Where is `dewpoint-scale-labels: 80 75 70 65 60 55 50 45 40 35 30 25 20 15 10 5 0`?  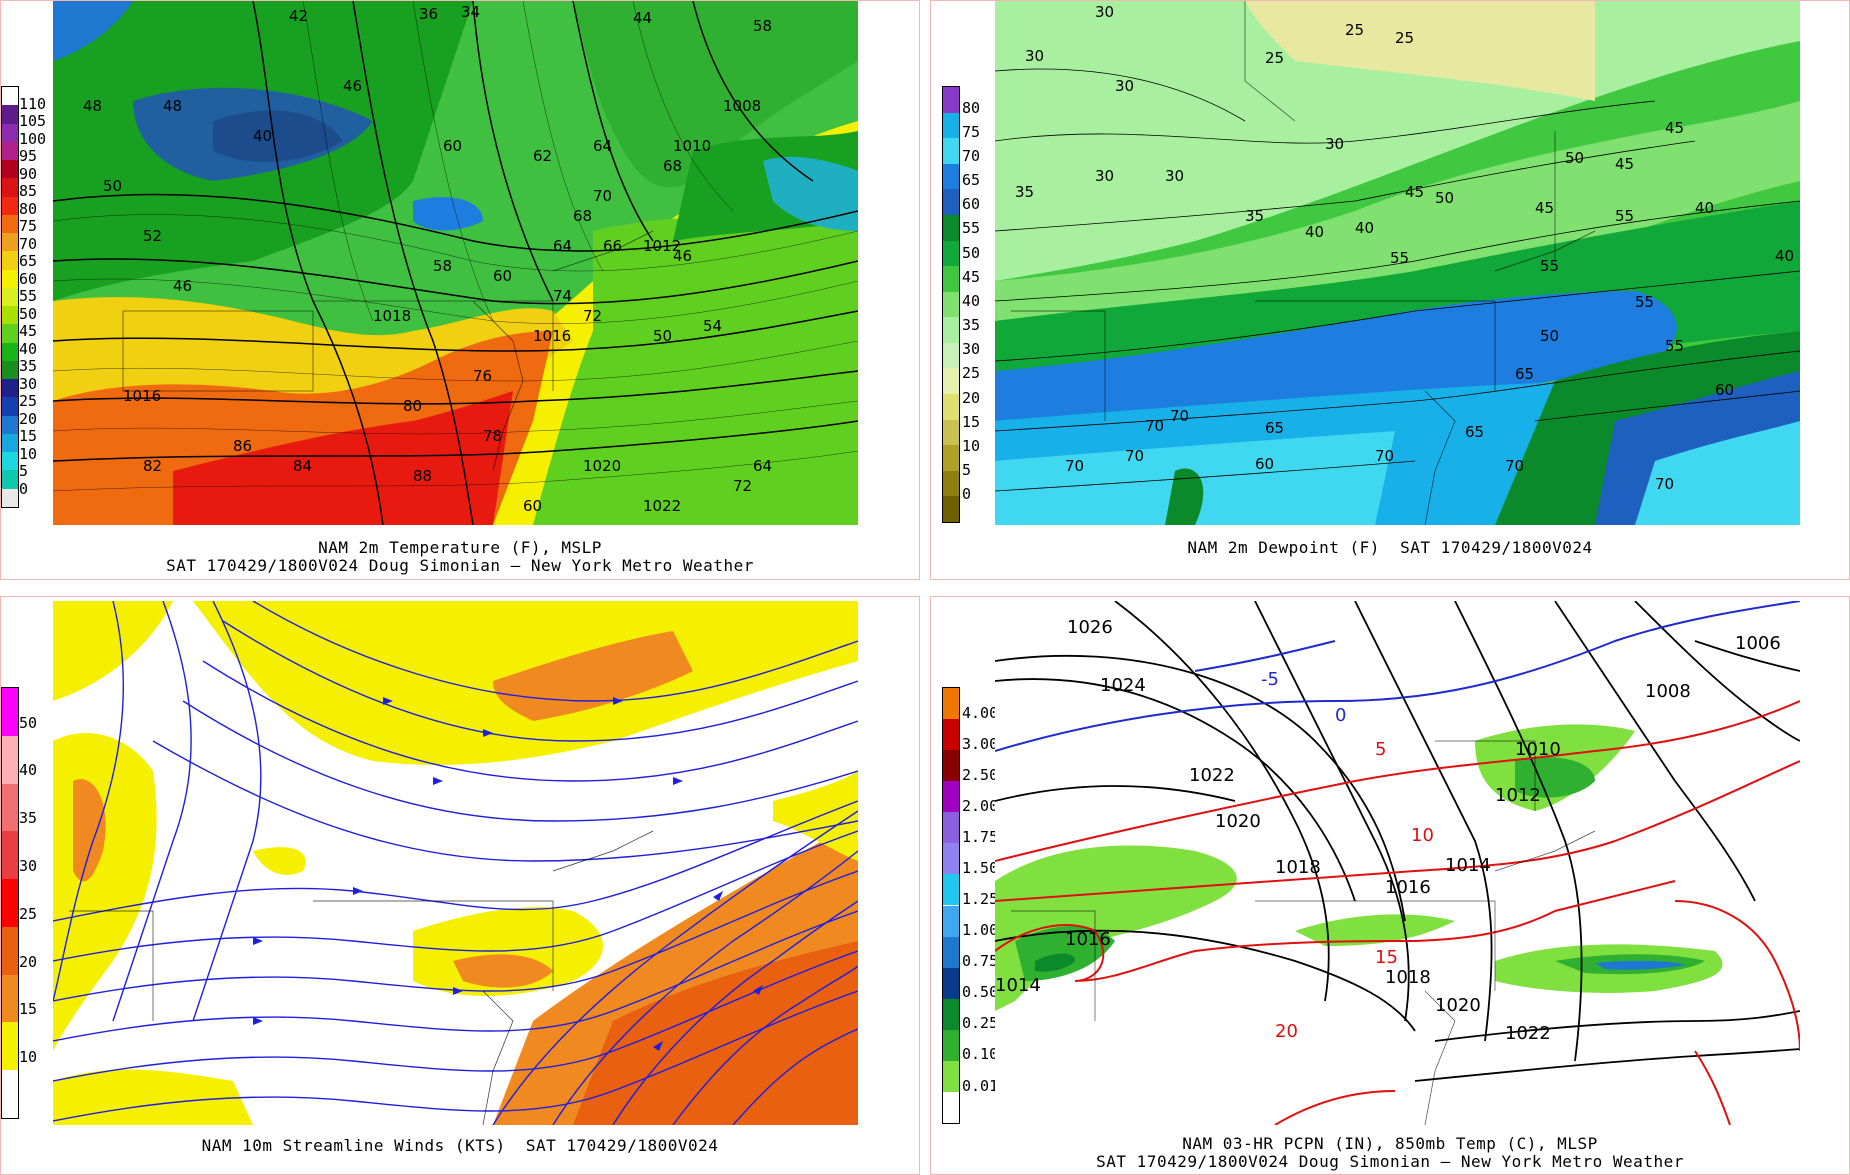
dewpoint-scale-labels: 80 75 70 65 60 55 50 45 40 35 30 25 20 15 10 5 0 is located at coordinates (982, 303).